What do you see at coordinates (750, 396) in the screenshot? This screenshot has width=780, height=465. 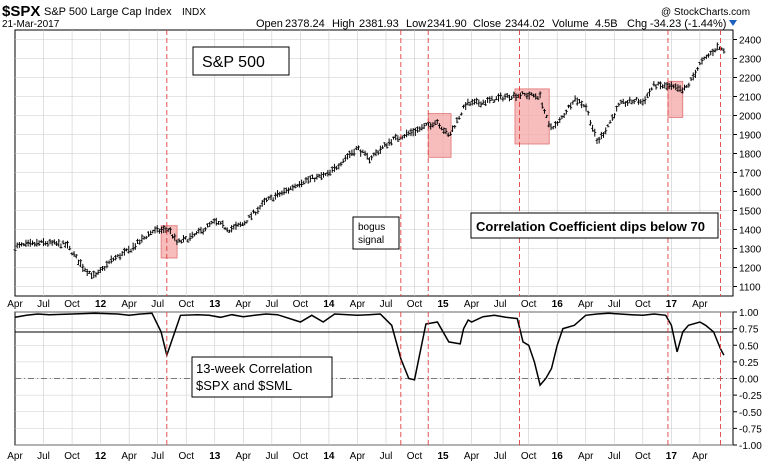 I see `y-tick-label: -0.25` at bounding box center [750, 396].